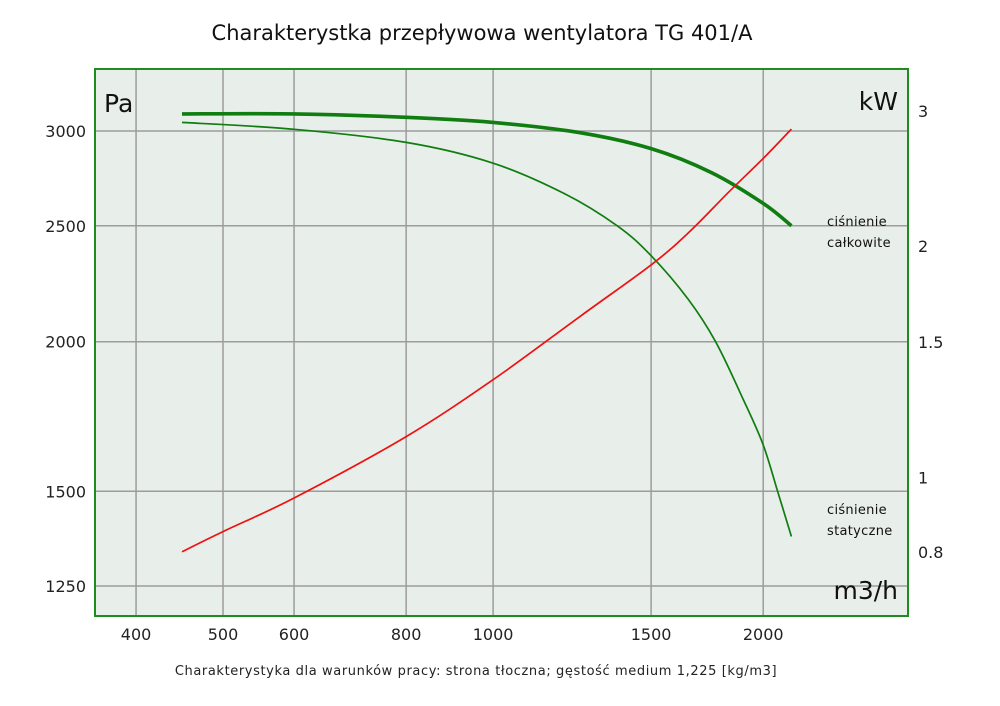 The height and width of the screenshot is (706, 1000). Describe the element at coordinates (487, 169) in the screenshot. I see `series-total-pressure-line` at that location.